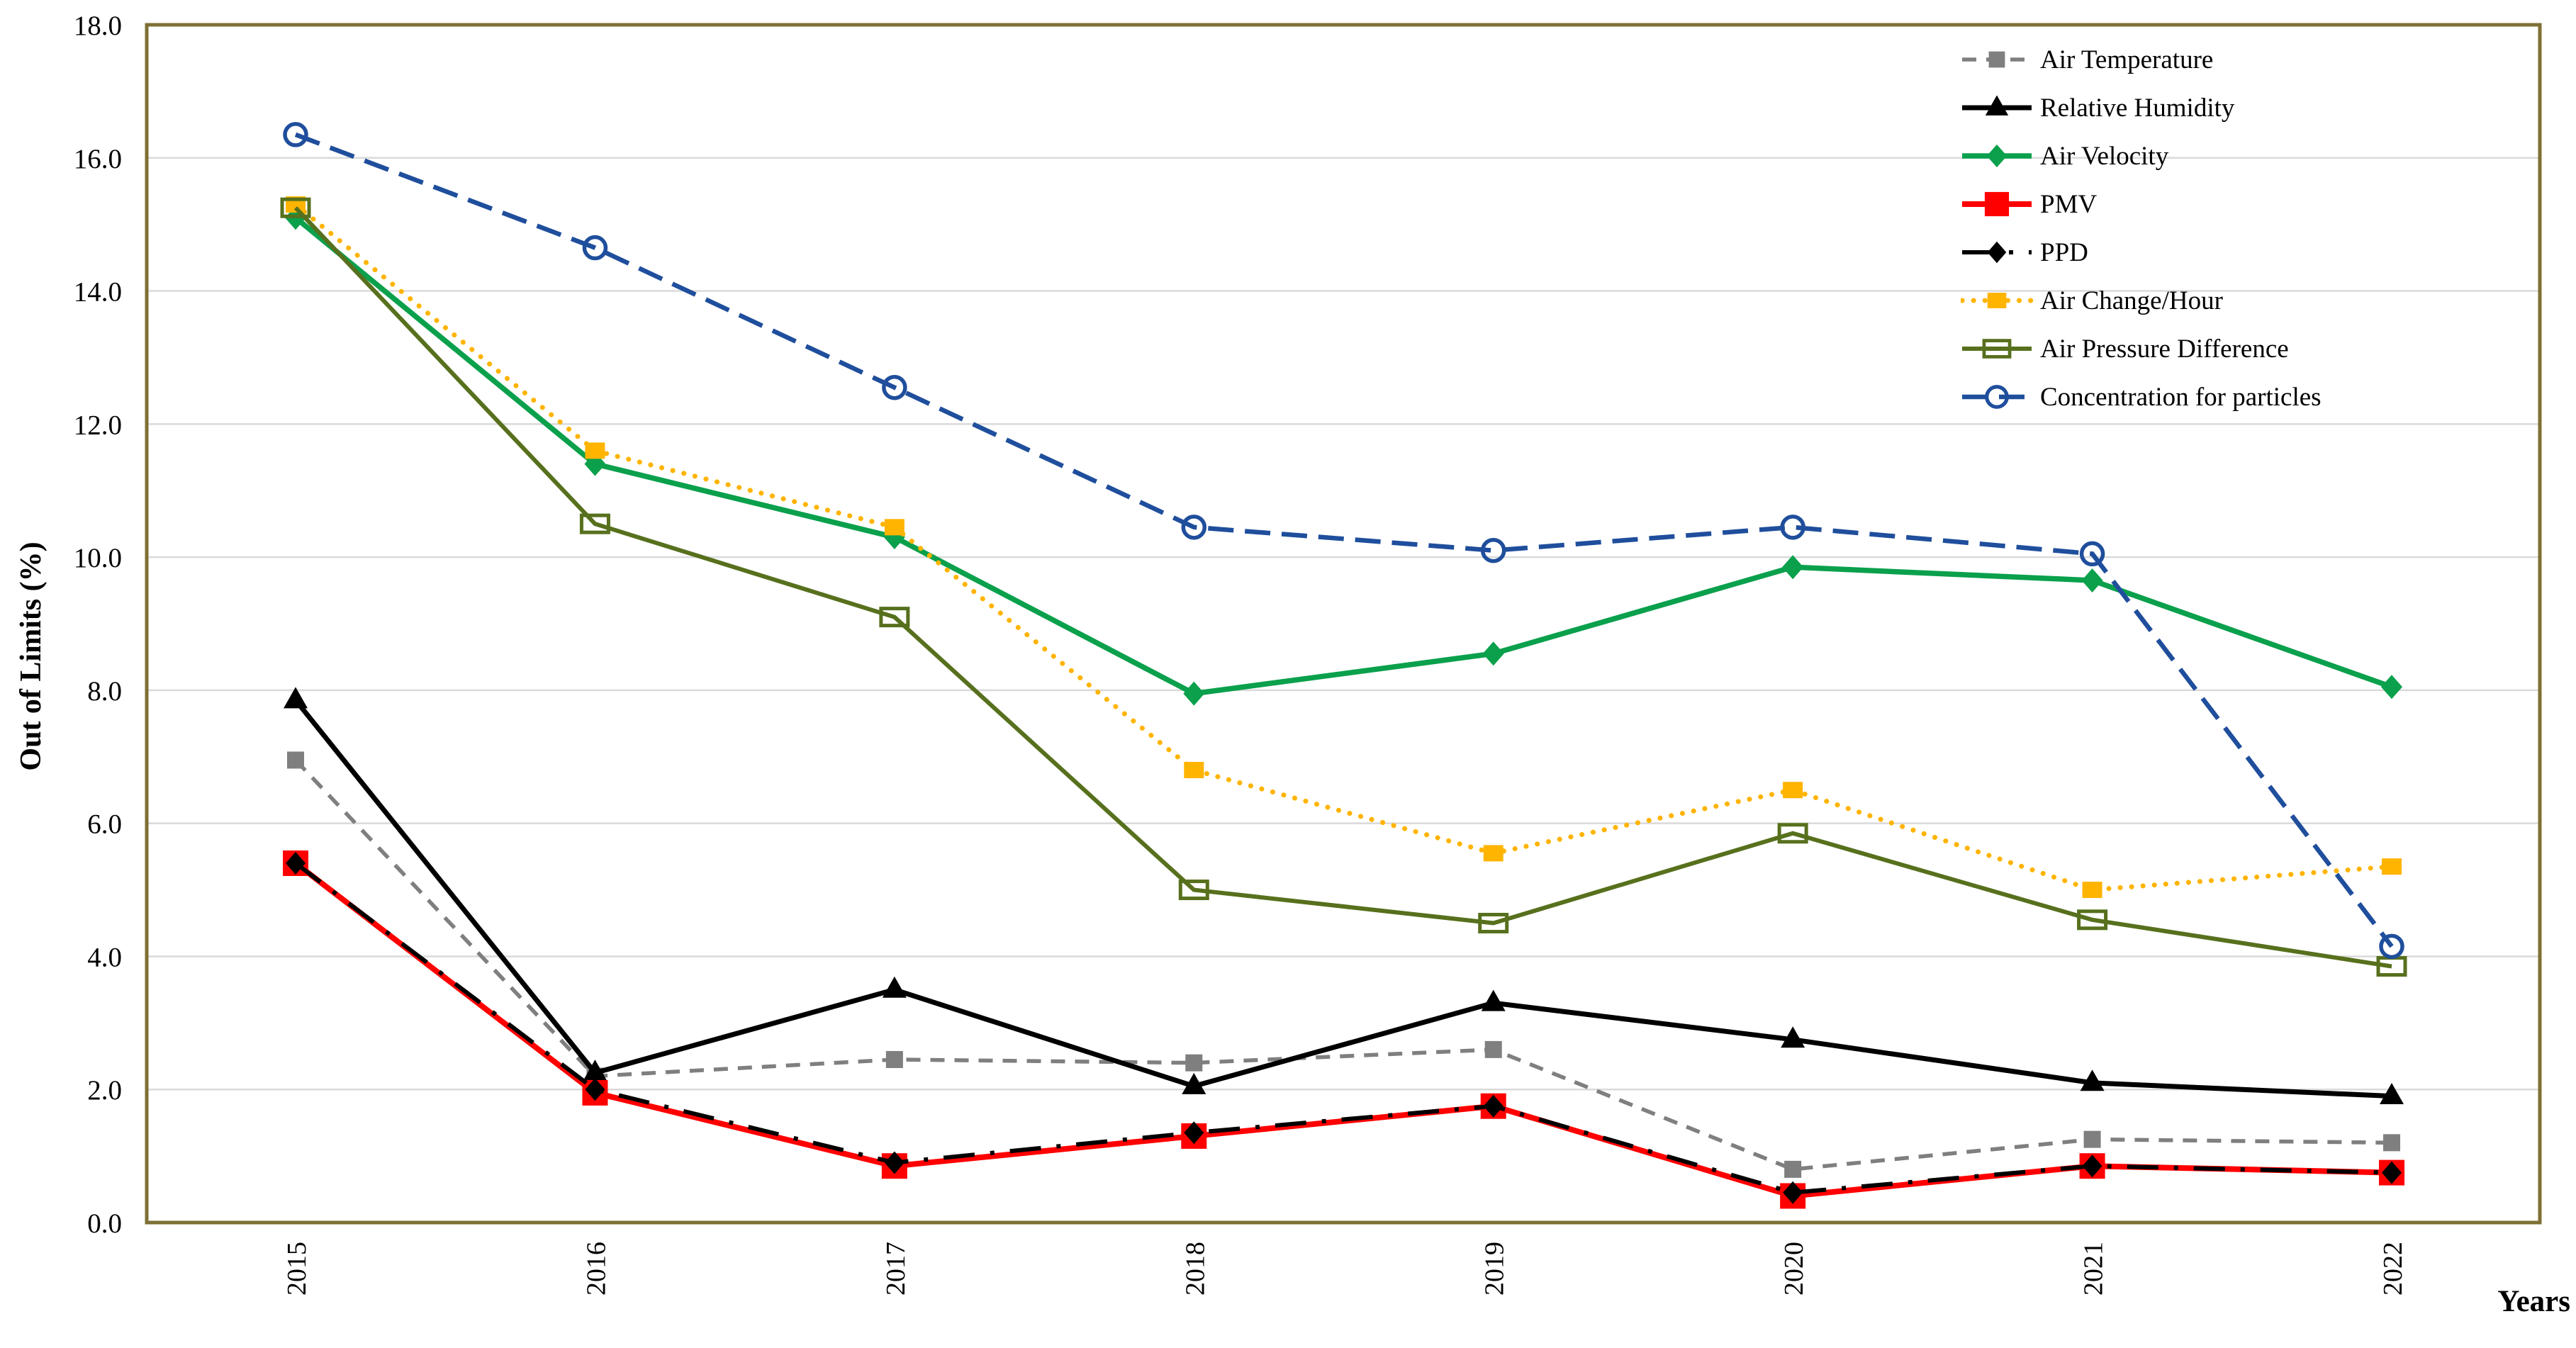 The image size is (2576, 1348). Describe the element at coordinates (104, 1090) in the screenshot. I see `y-tick-label: 2.0` at that location.